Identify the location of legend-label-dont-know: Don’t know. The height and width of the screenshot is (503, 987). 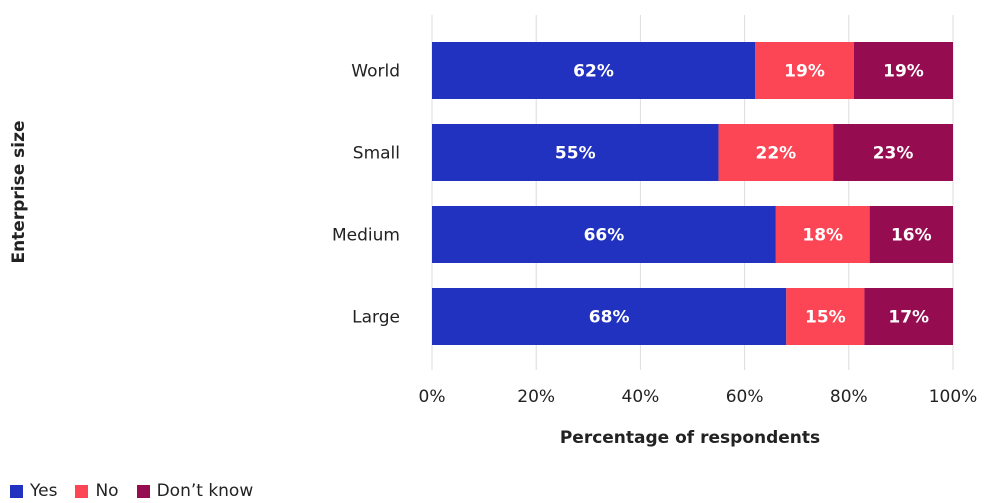
(205, 491).